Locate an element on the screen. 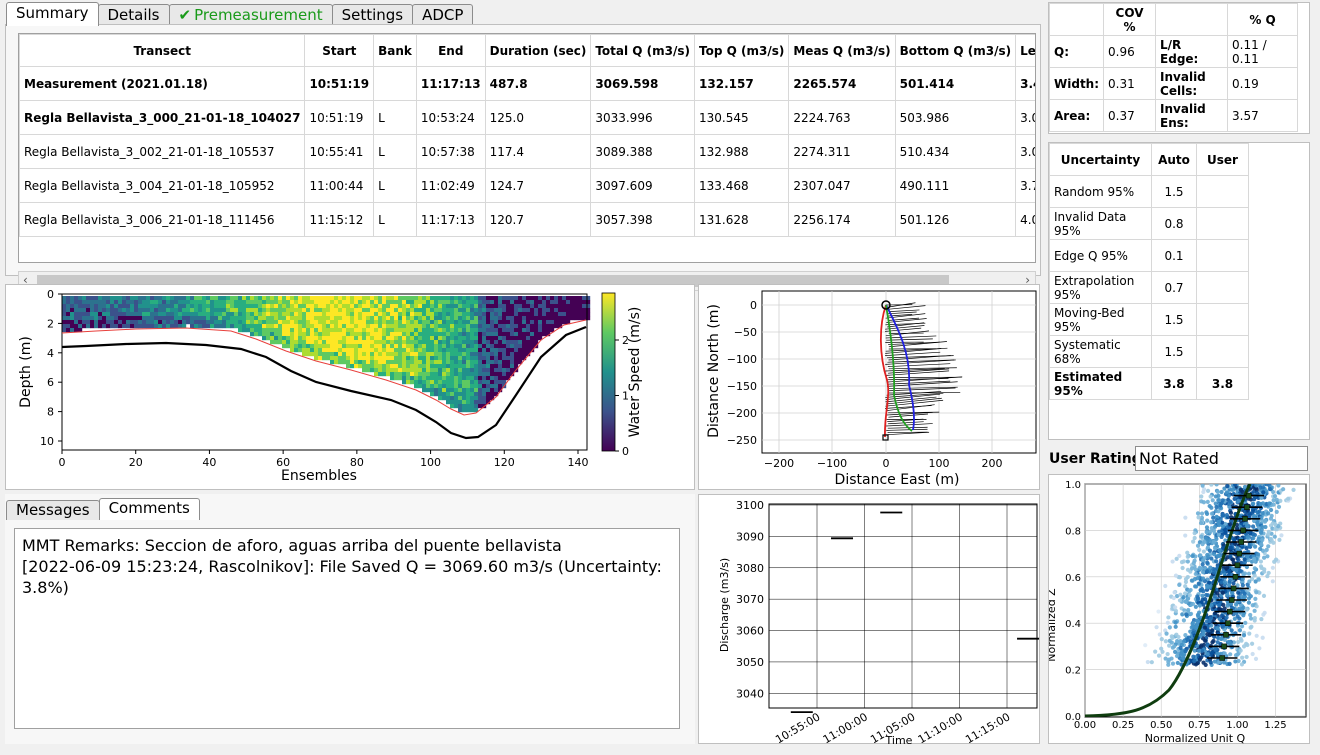 This screenshot has width=1320, height=755. user-uncertainty-input: 3.8 is located at coordinates (1222, 383).